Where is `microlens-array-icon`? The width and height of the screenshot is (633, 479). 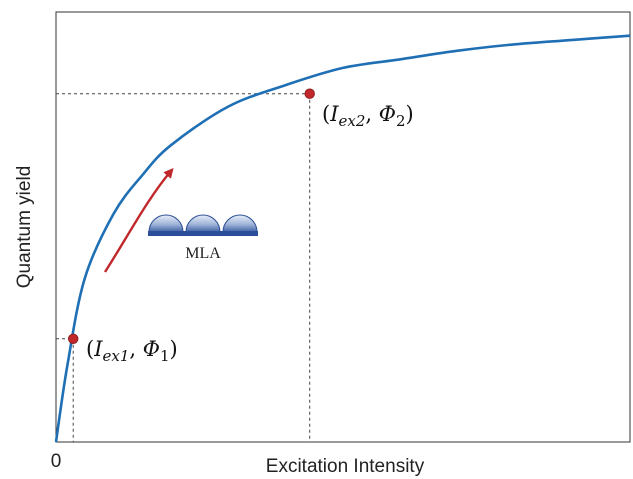 microlens-array-icon is located at coordinates (203, 225).